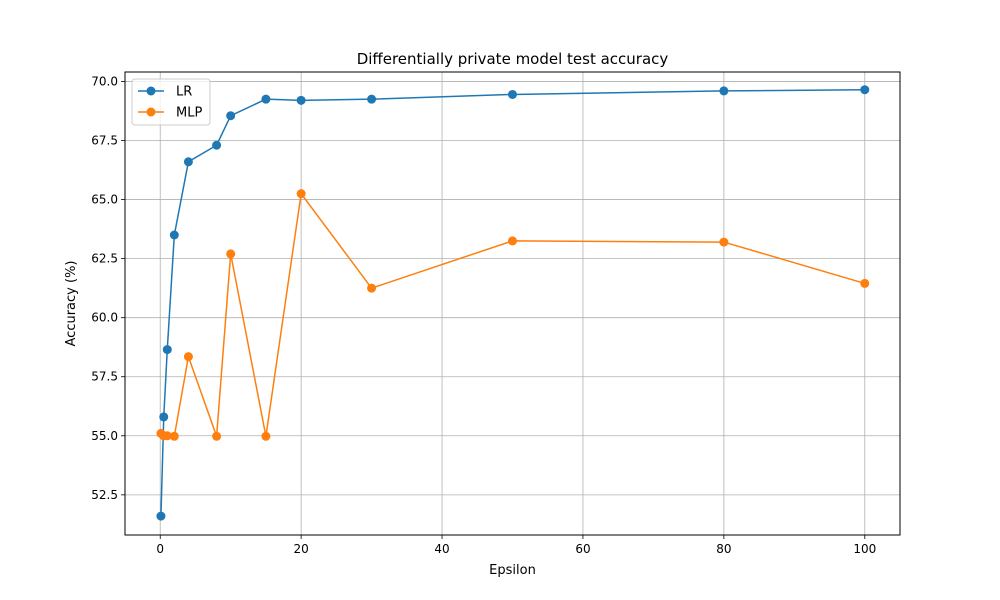 This screenshot has width=1000, height=600. What do you see at coordinates (864, 549) in the screenshot?
I see `x-tick-label: 100` at bounding box center [864, 549].